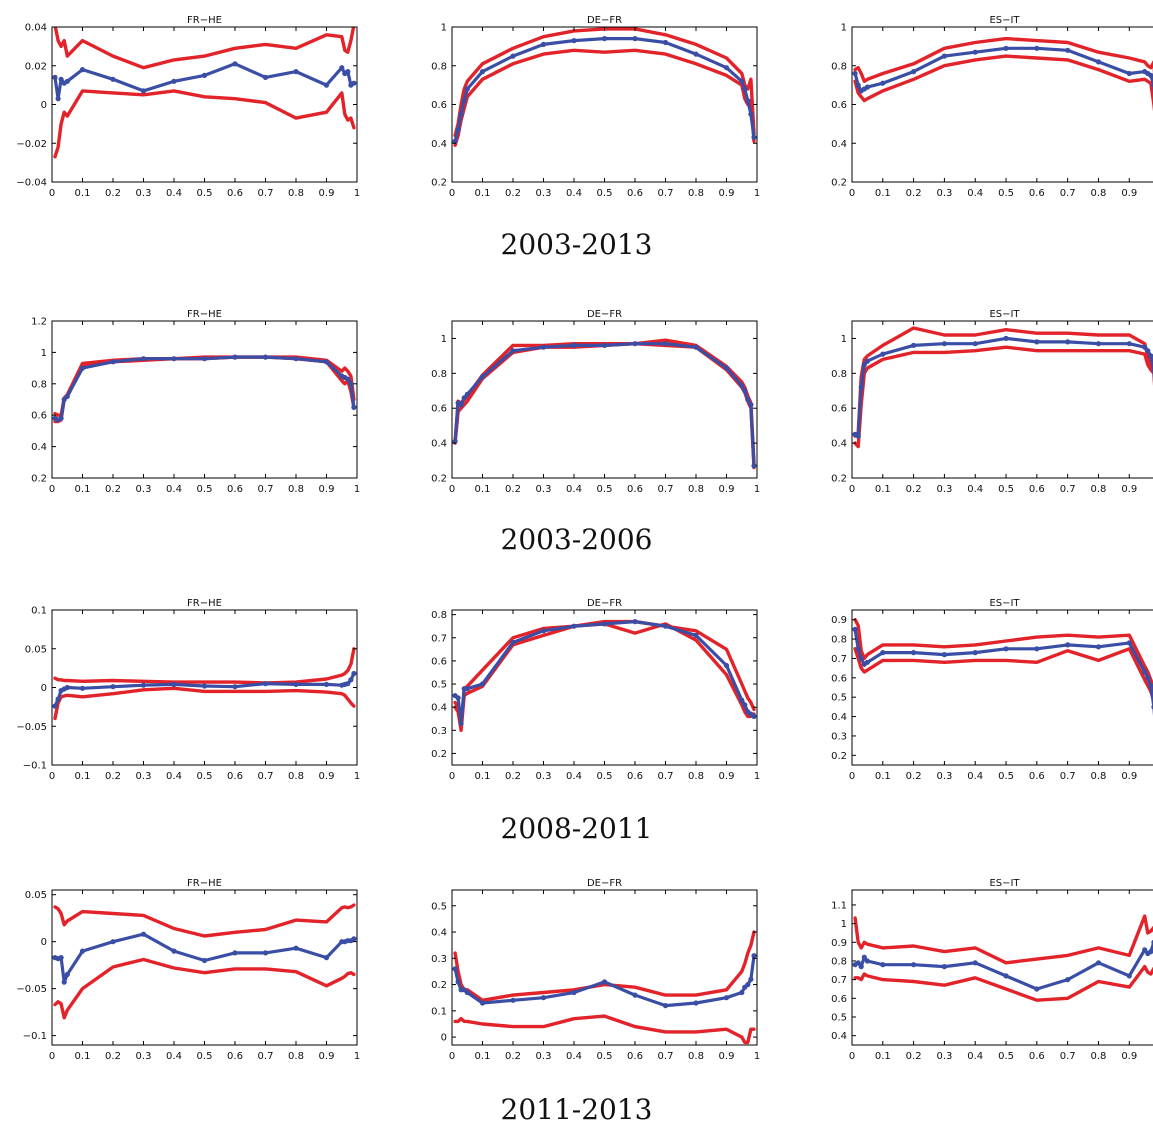 The image size is (1153, 1130). Describe the element at coordinates (1002, 399) in the screenshot. I see `chart-2003-2006-esit-frame` at that location.